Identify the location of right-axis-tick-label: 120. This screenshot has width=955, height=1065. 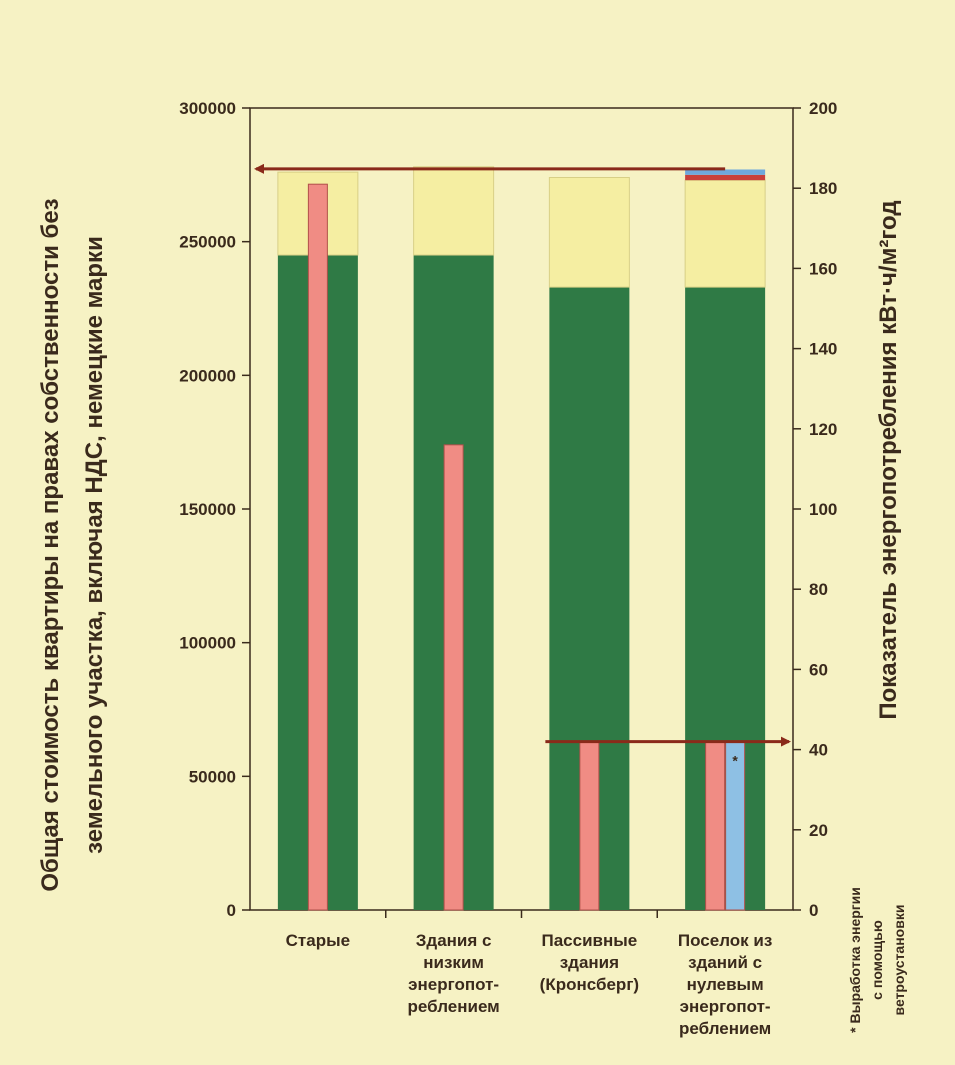
(823, 429).